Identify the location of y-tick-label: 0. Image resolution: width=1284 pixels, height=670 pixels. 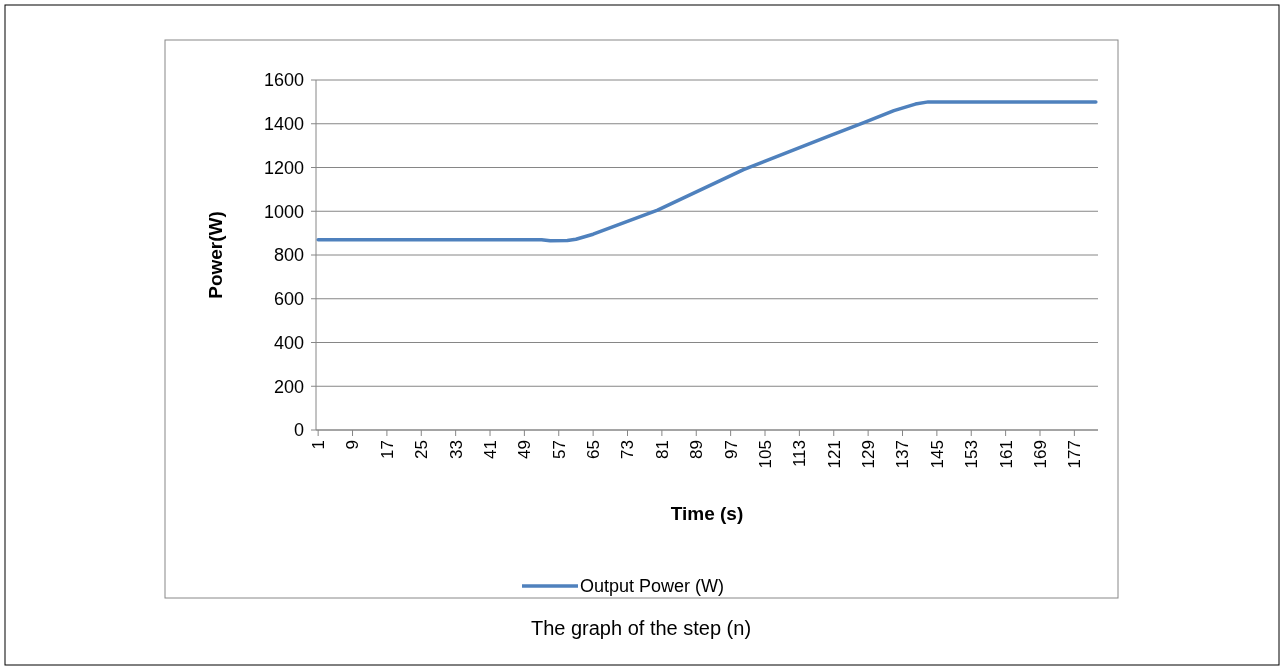
(298, 430).